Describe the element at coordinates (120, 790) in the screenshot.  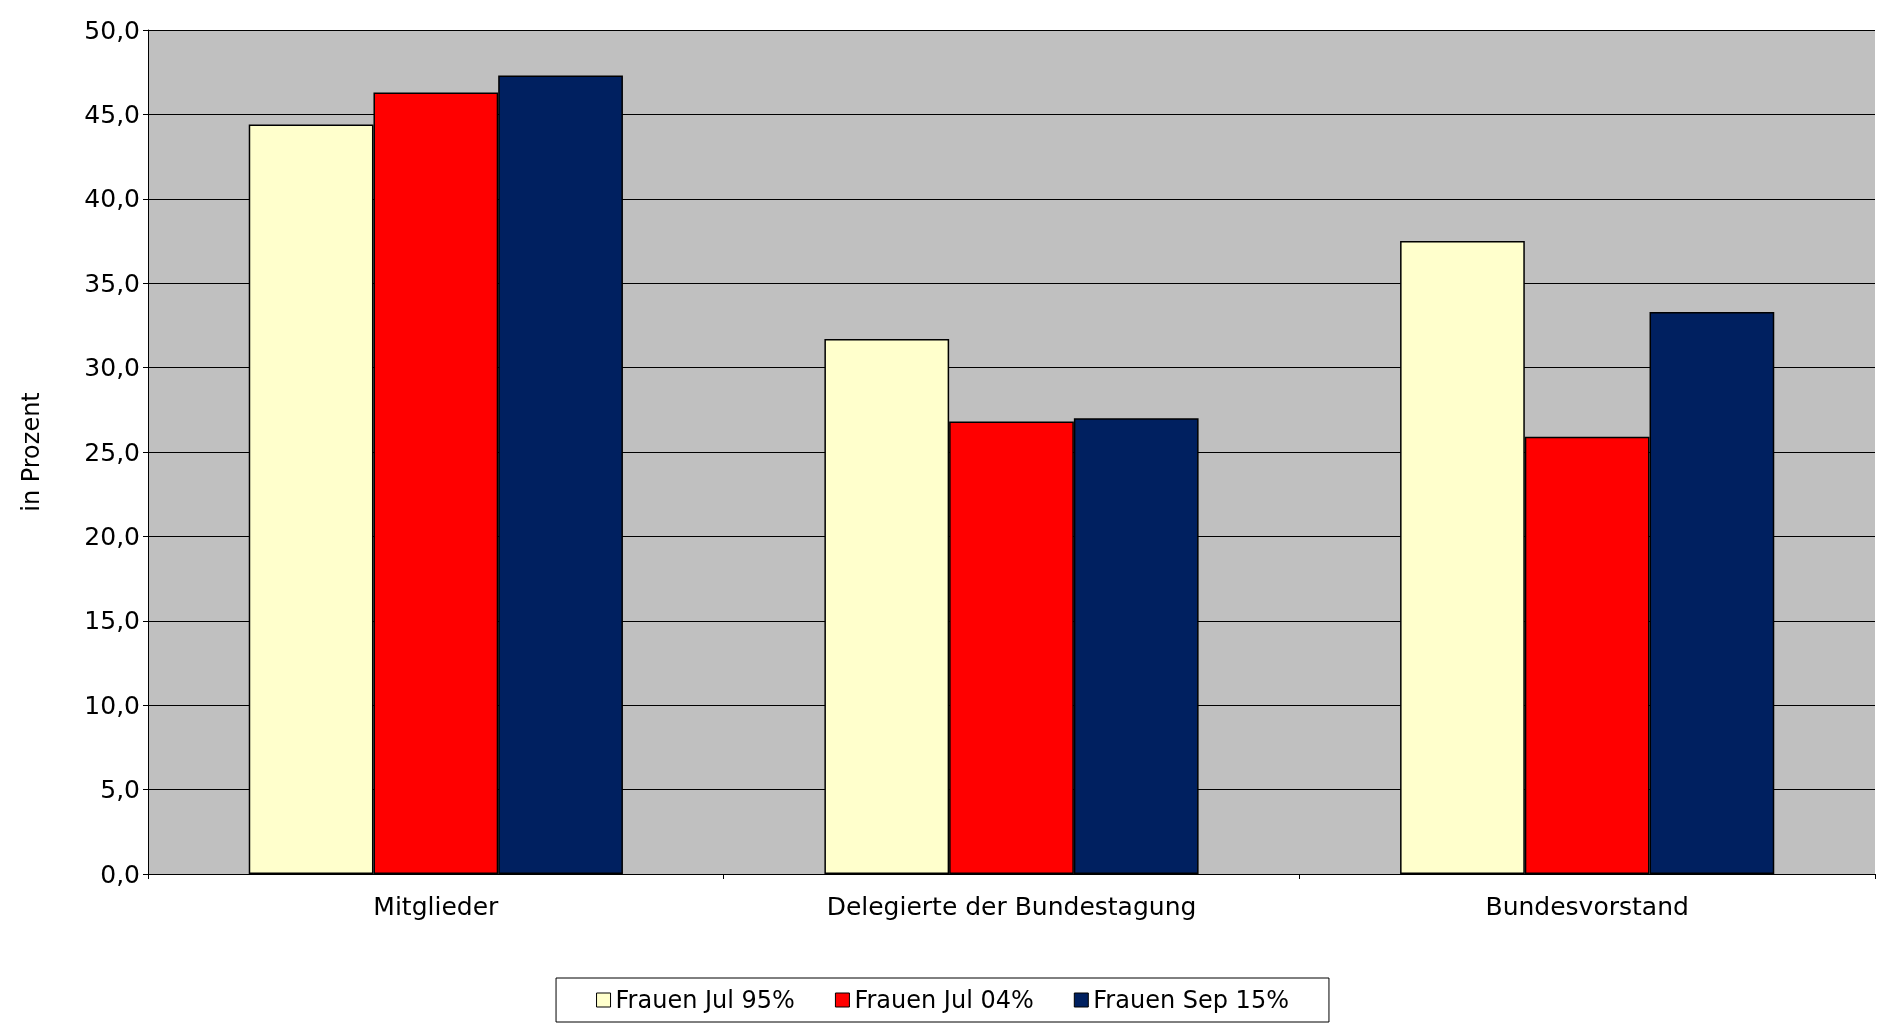
I see `y-tick-label: 5,0` at that location.